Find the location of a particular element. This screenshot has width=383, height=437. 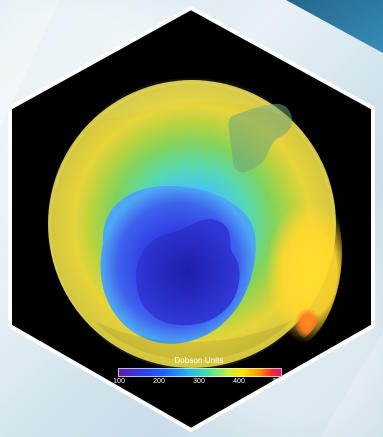

legend-title: Dobson Units is located at coordinates (199, 360).